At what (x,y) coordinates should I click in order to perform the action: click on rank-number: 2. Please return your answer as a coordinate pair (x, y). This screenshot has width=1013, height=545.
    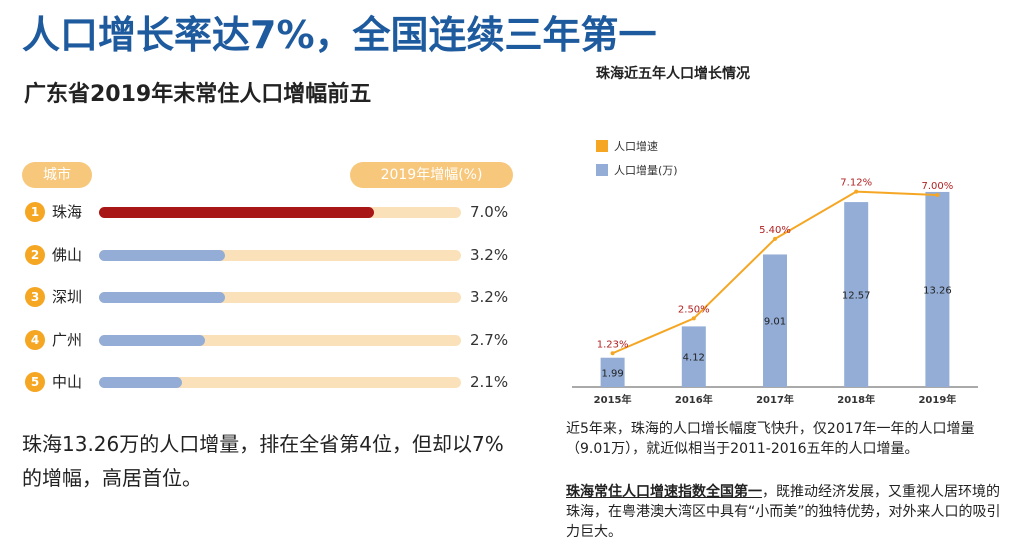
    Looking at the image, I should click on (35, 255).